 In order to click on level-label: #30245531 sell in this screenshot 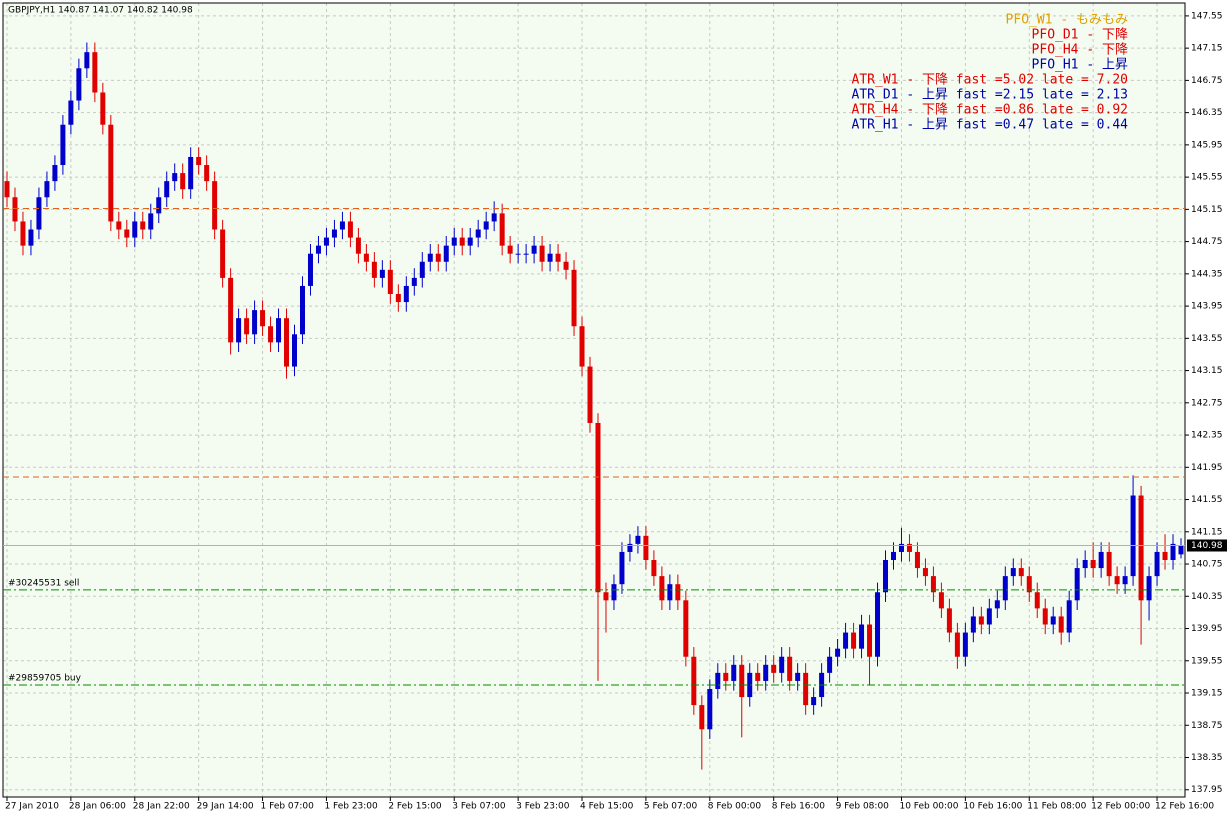, I will do `click(43, 583)`.